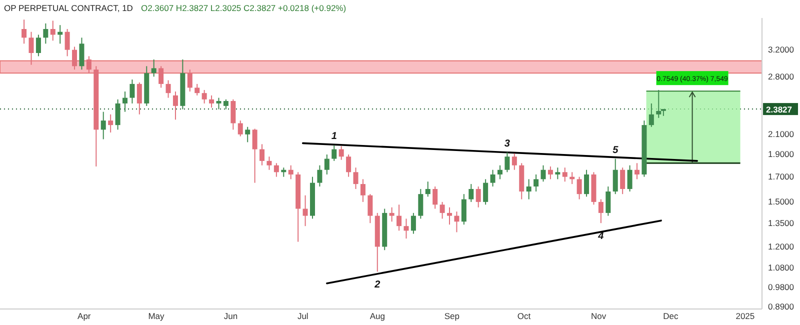 The width and height of the screenshot is (800, 325). I want to click on annotation: 4, so click(600, 236).